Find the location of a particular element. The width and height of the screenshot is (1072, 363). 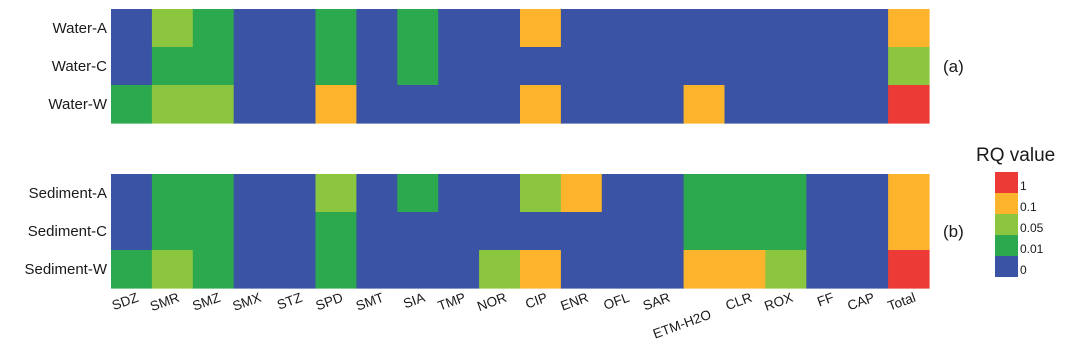

row-label: Sediment-A is located at coordinates (68, 193).